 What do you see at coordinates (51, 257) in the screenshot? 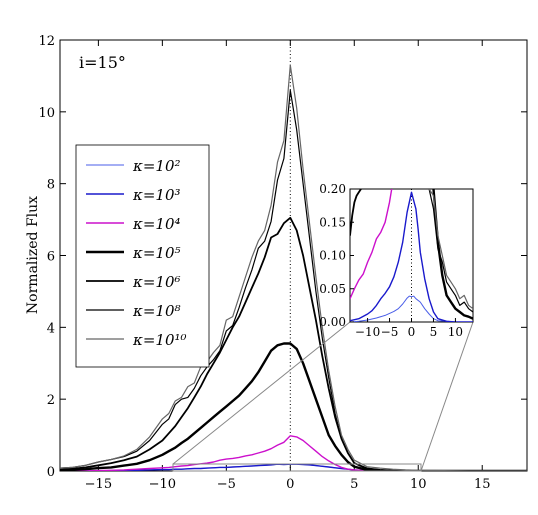
I see `y-tick-label: 6` at bounding box center [51, 257].